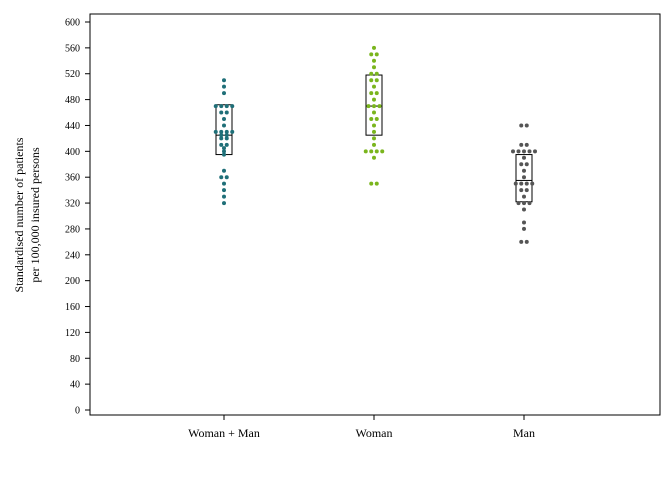  What do you see at coordinates (72, 126) in the screenshot?
I see `y-tick-label: 440` at bounding box center [72, 126].